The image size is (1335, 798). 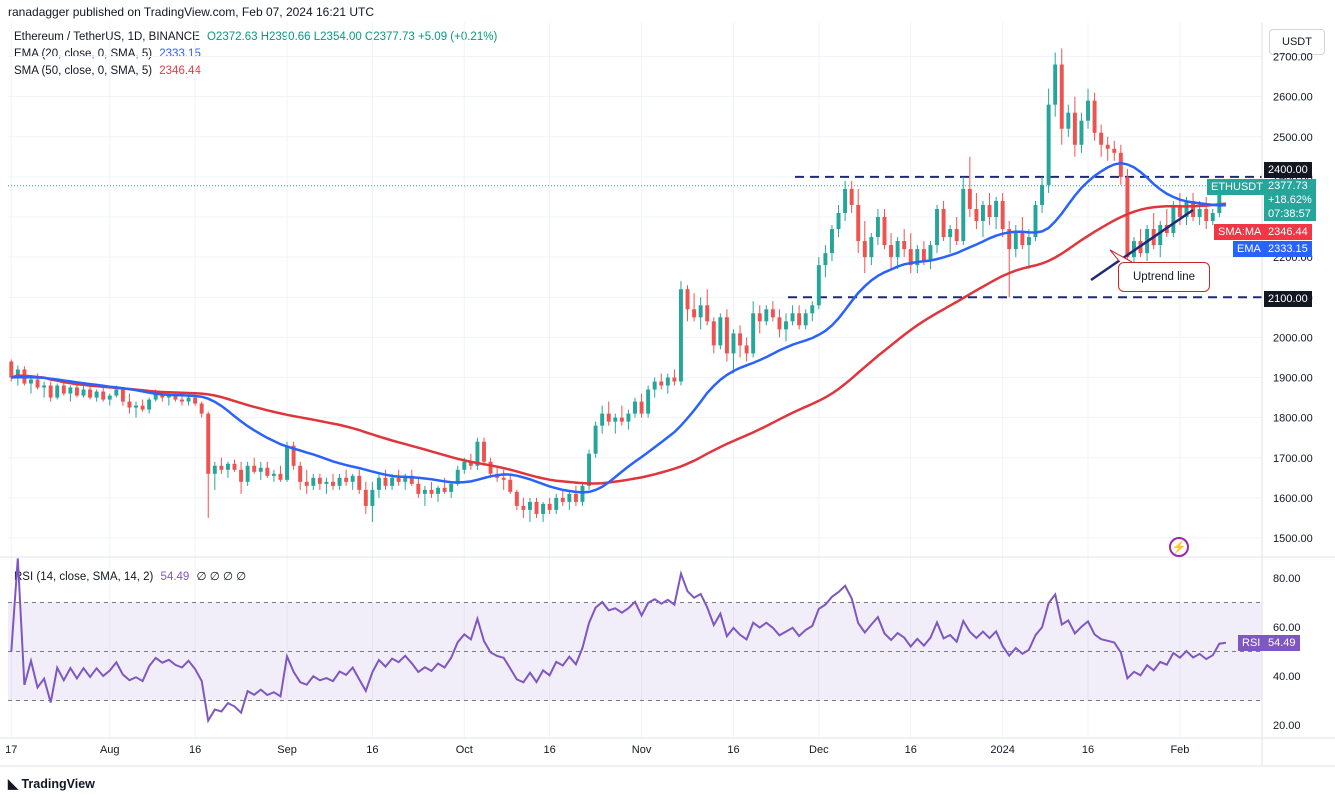 What do you see at coordinates (1293, 379) in the screenshot?
I see `price-tick-label: 1900.00` at bounding box center [1293, 379].